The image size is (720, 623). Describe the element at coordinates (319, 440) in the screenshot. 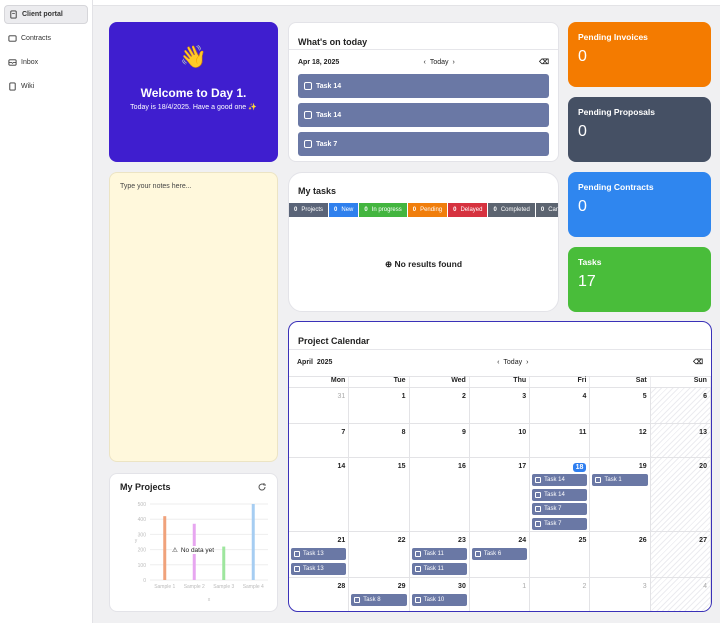

I see `calendar-day: 7` at that location.